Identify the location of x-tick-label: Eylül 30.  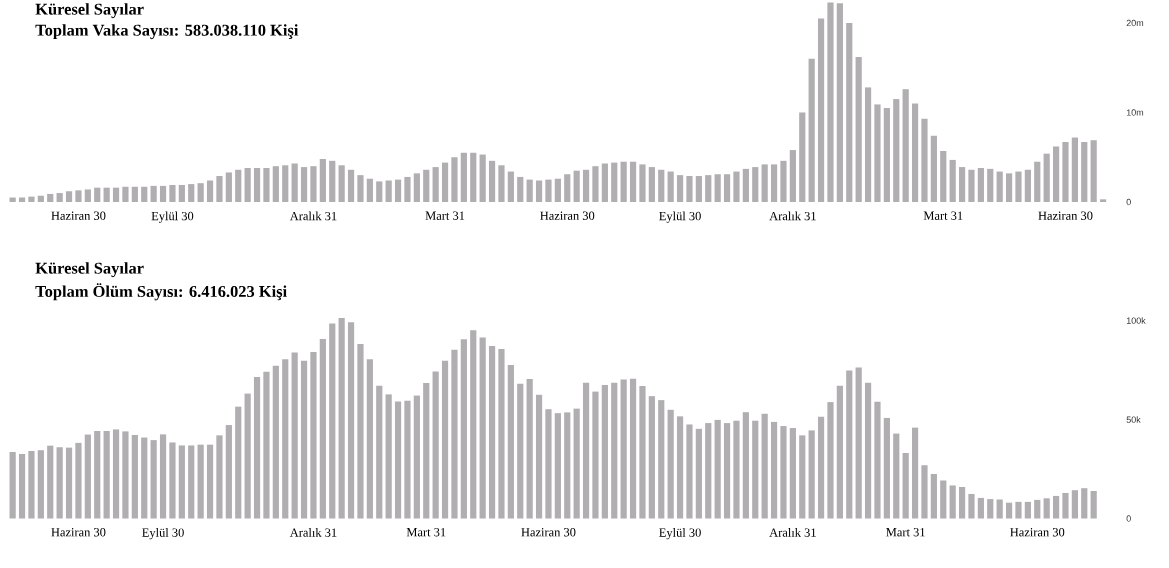
(163, 534).